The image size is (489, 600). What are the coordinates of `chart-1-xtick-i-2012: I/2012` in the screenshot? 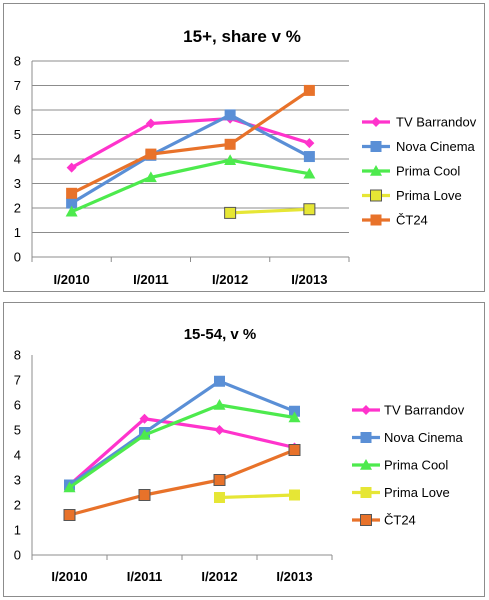 It's located at (219, 576).